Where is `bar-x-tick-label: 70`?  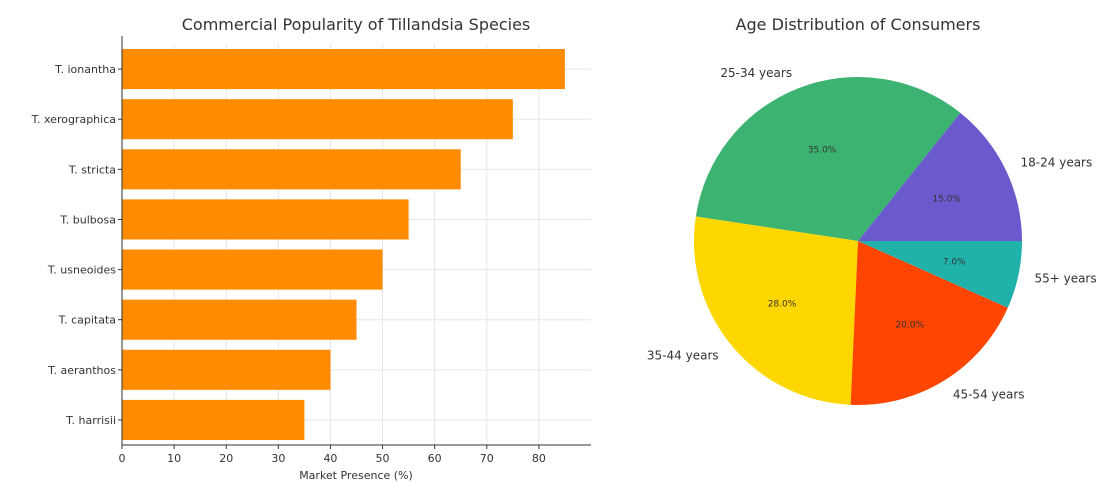
bar-x-tick-label: 70 is located at coordinates (487, 458).